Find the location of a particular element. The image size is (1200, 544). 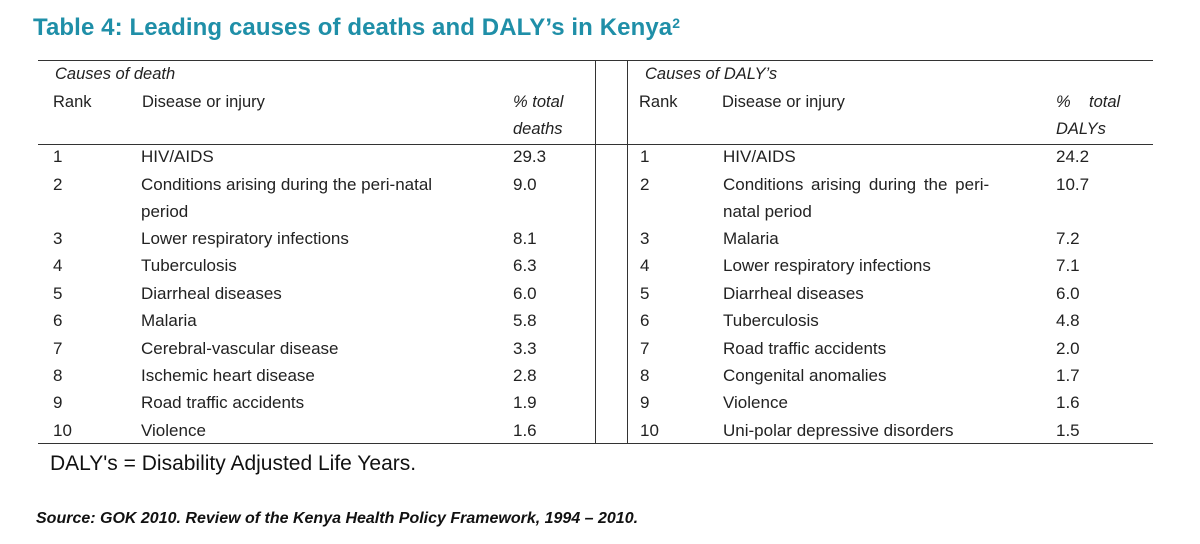

right-disease: Tuberculosis is located at coordinates (771, 320).